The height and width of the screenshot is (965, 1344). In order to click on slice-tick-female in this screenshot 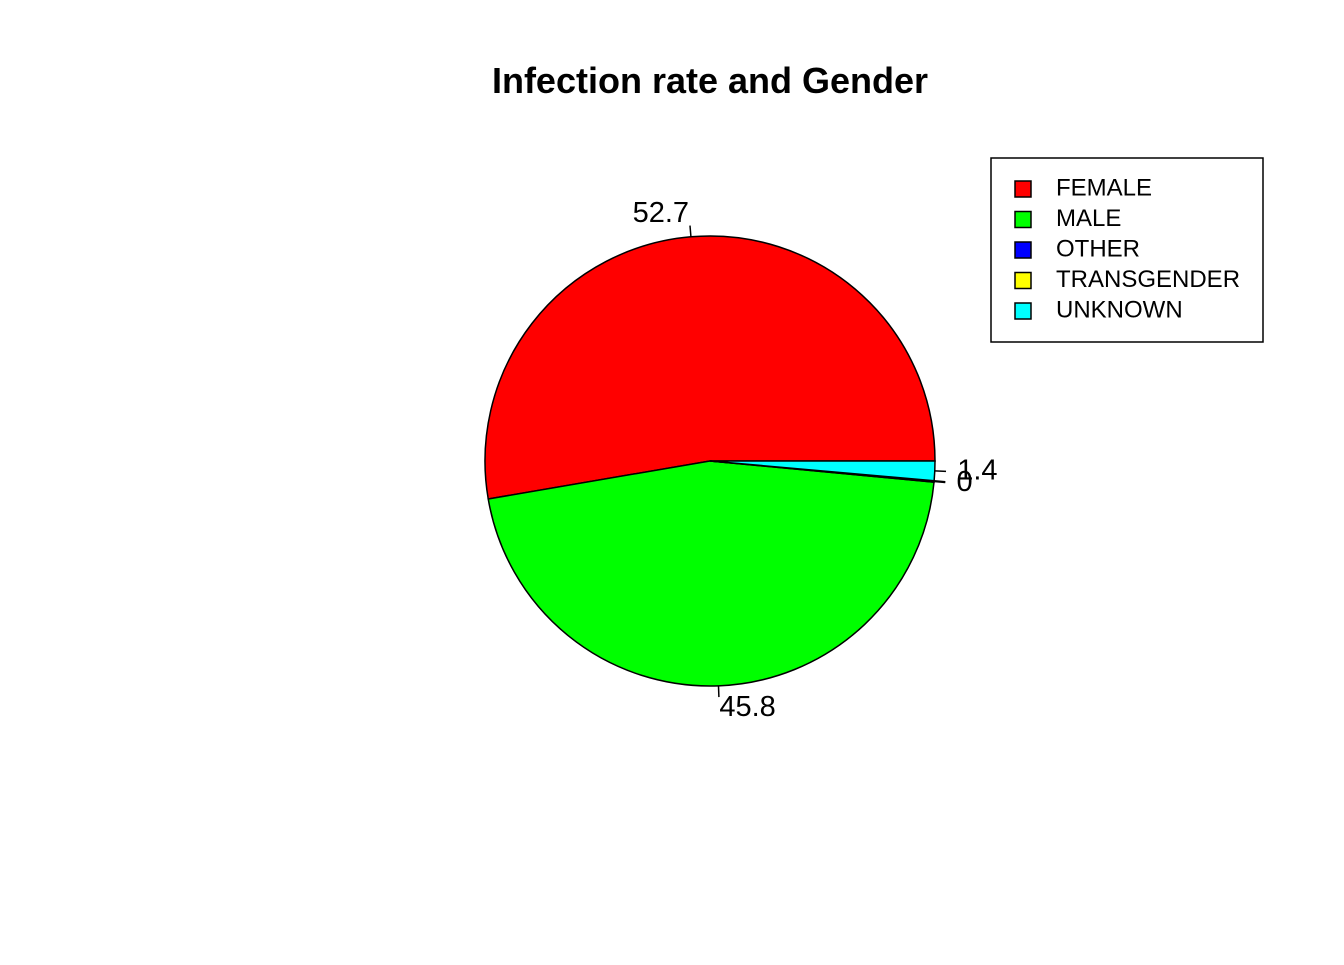, I will do `click(690, 231)`.